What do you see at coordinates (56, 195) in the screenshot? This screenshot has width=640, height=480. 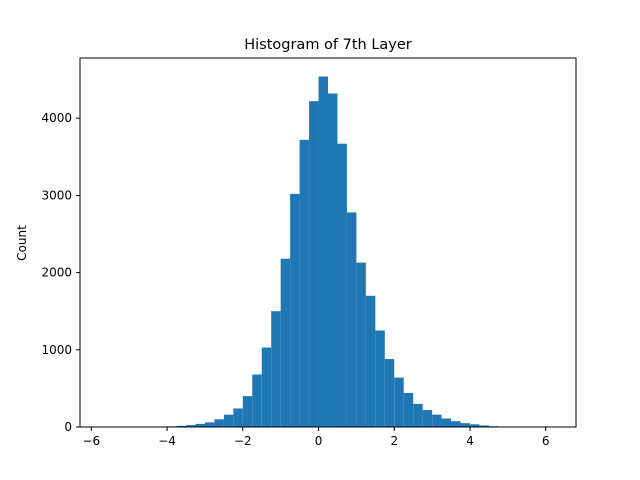 I see `y-tick-label: 3000` at bounding box center [56, 195].